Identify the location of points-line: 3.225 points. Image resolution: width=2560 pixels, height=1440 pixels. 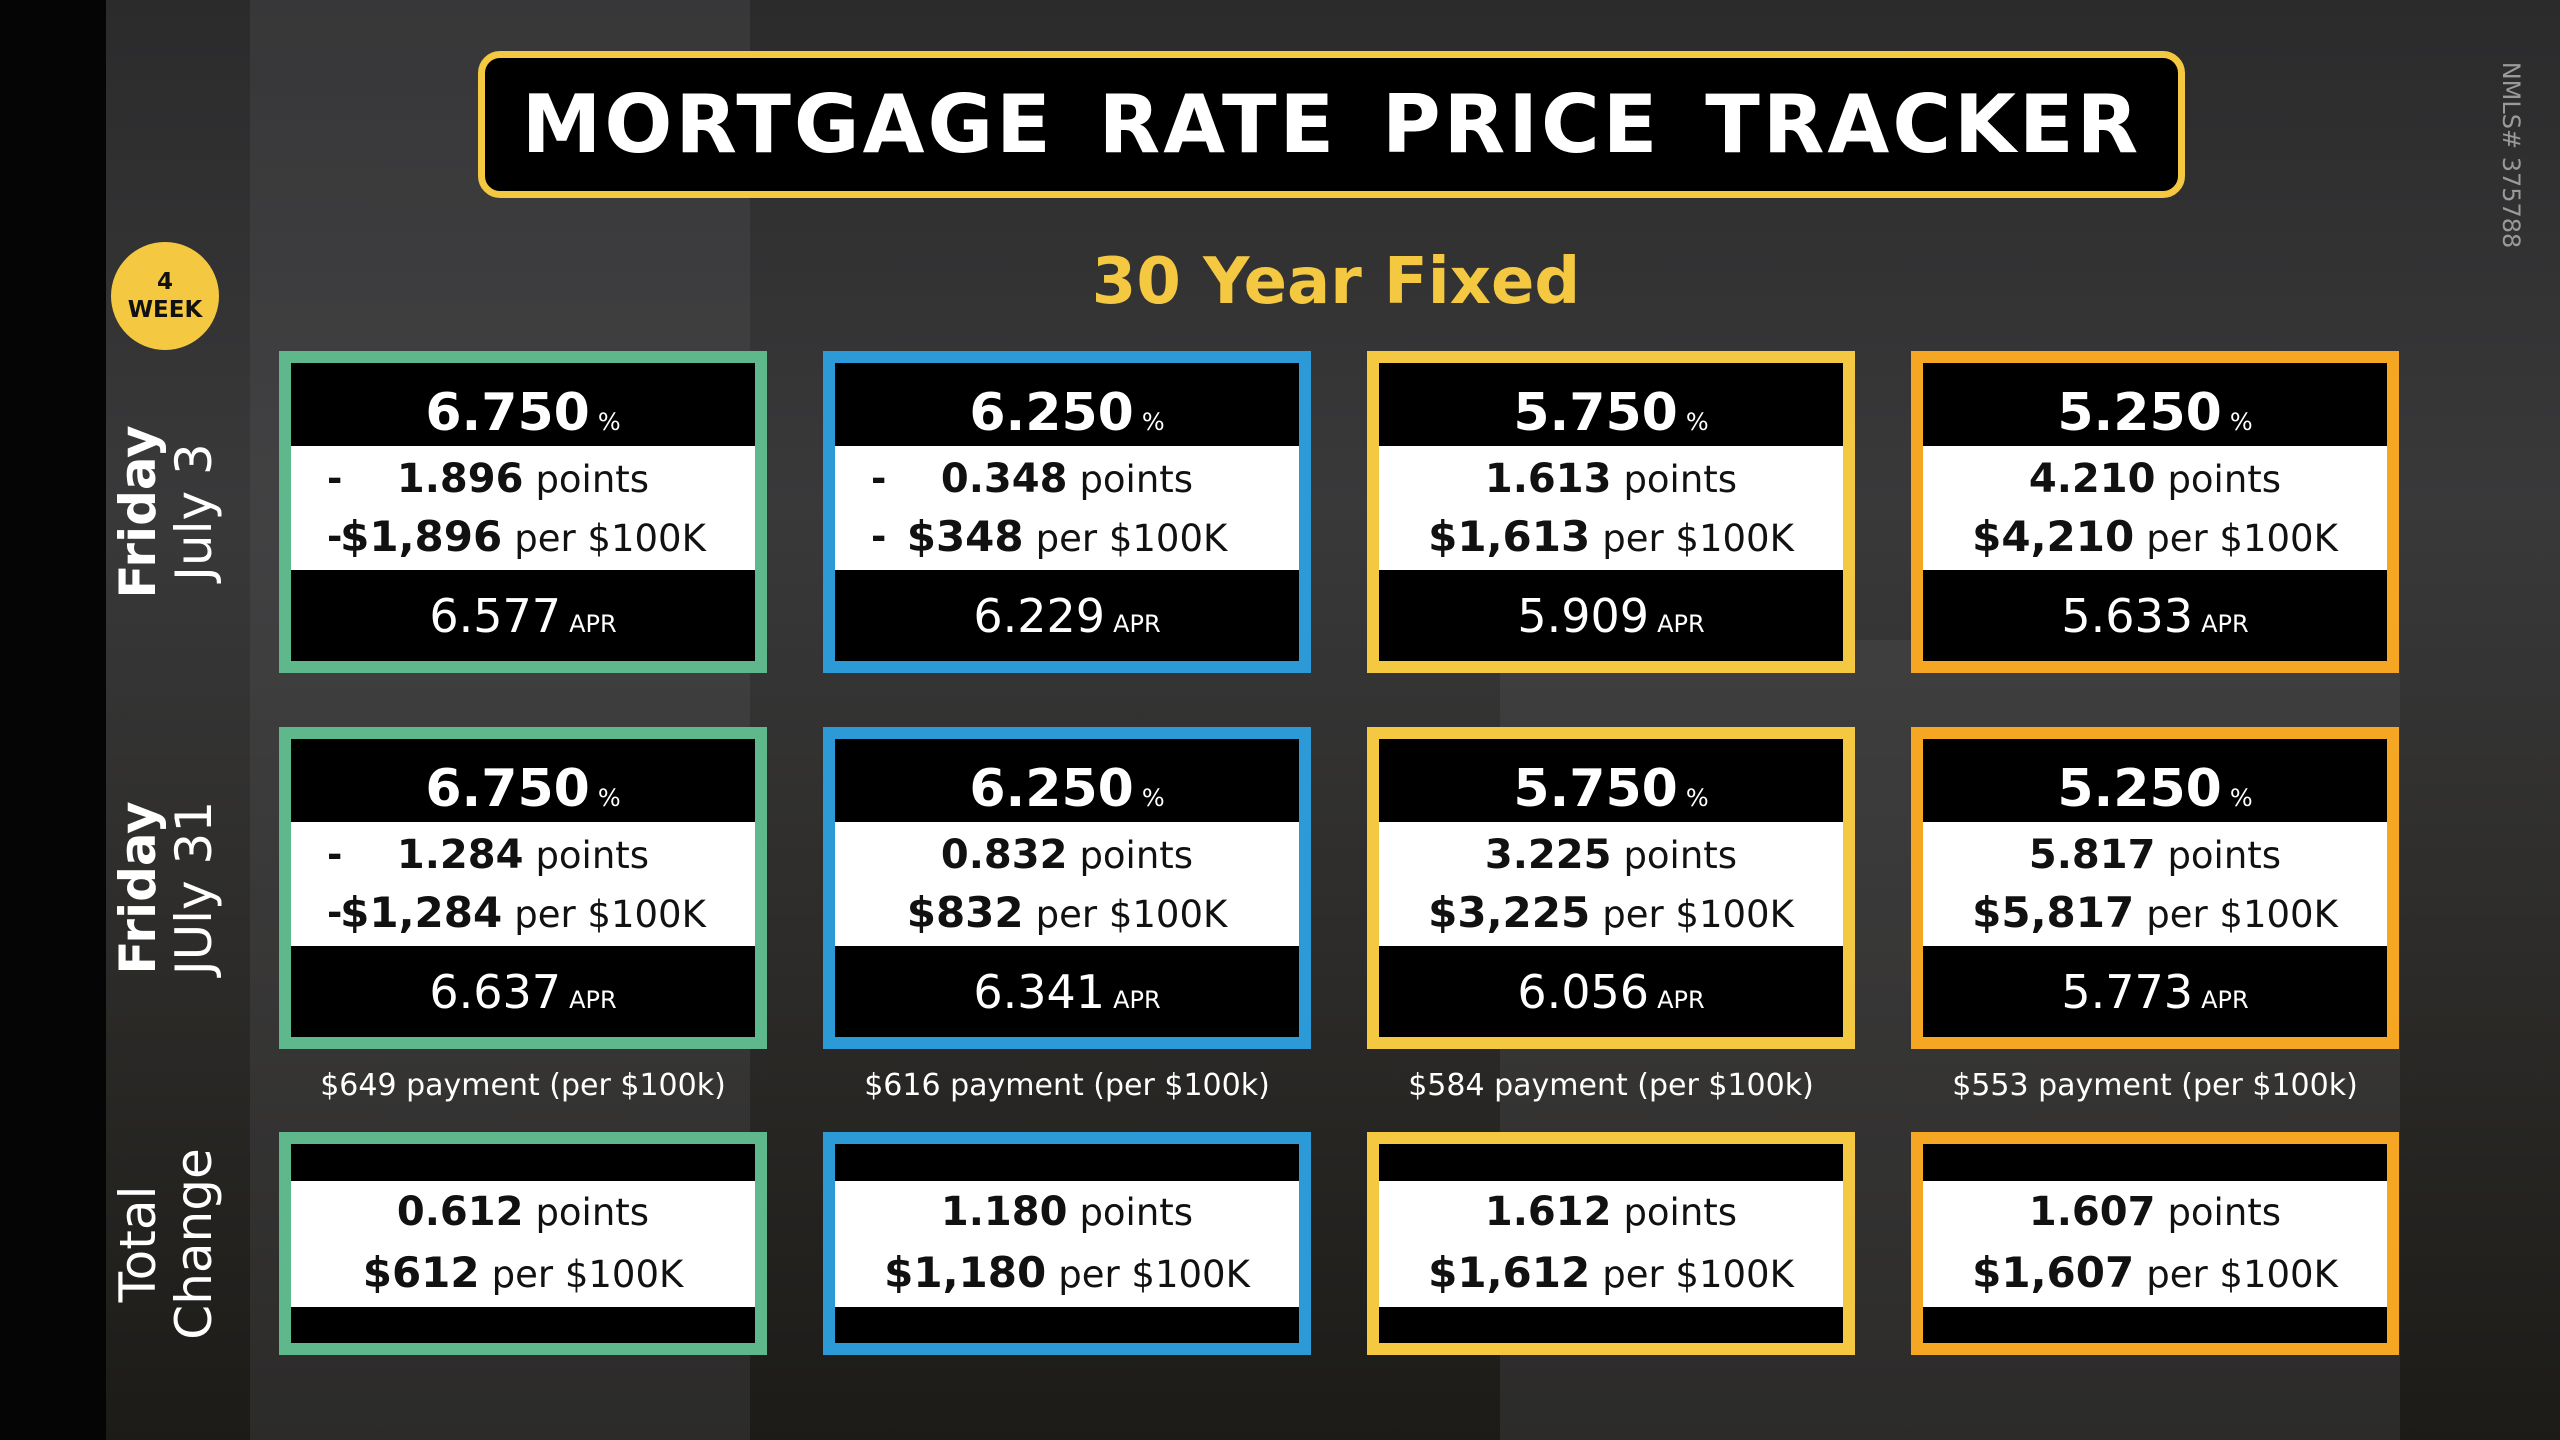
(1611, 855).